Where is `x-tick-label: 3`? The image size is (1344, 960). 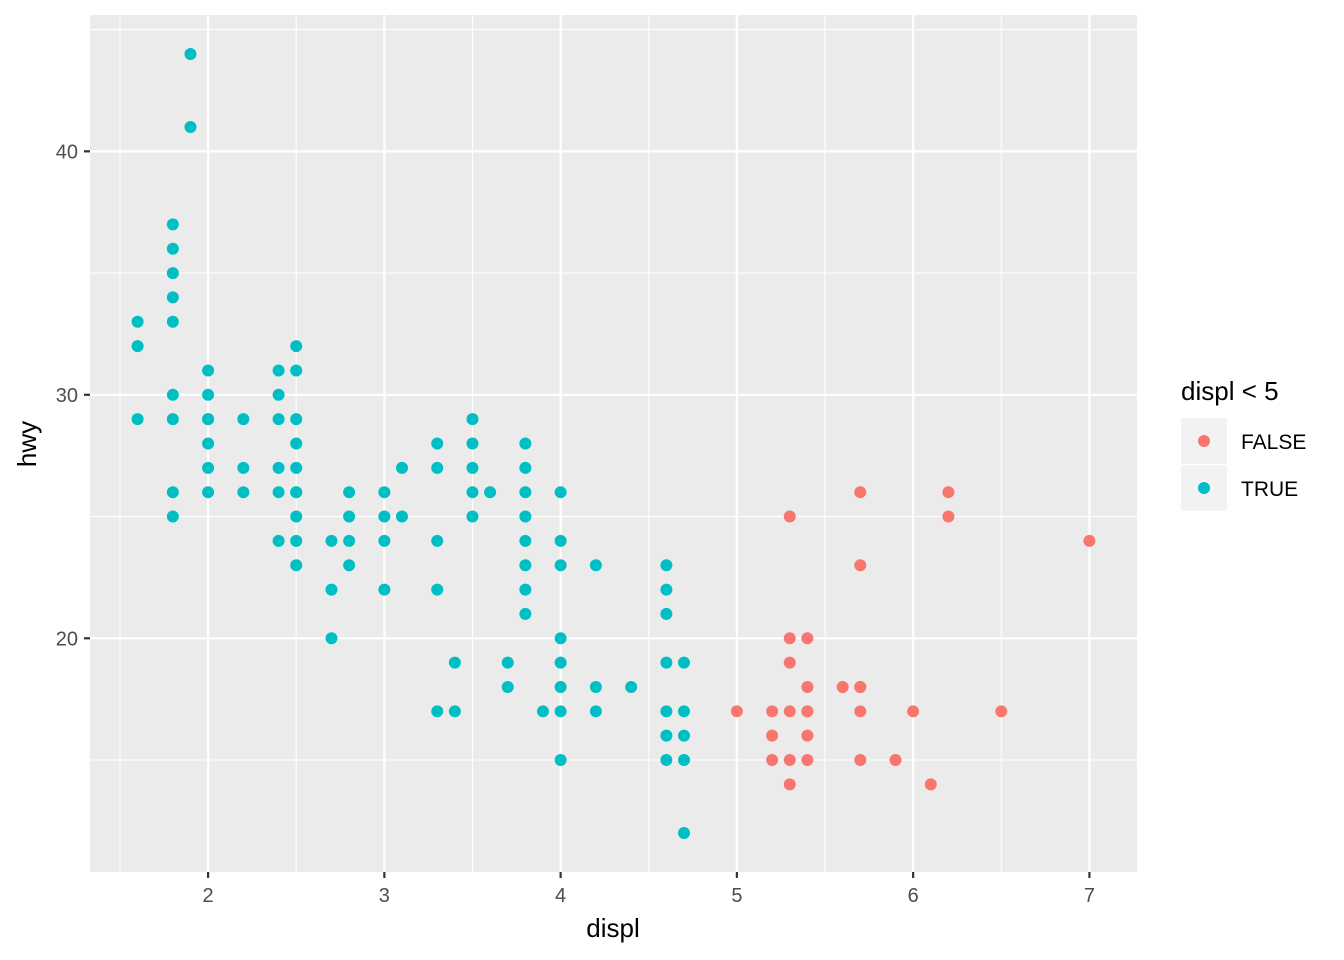 x-tick-label: 3 is located at coordinates (384, 896).